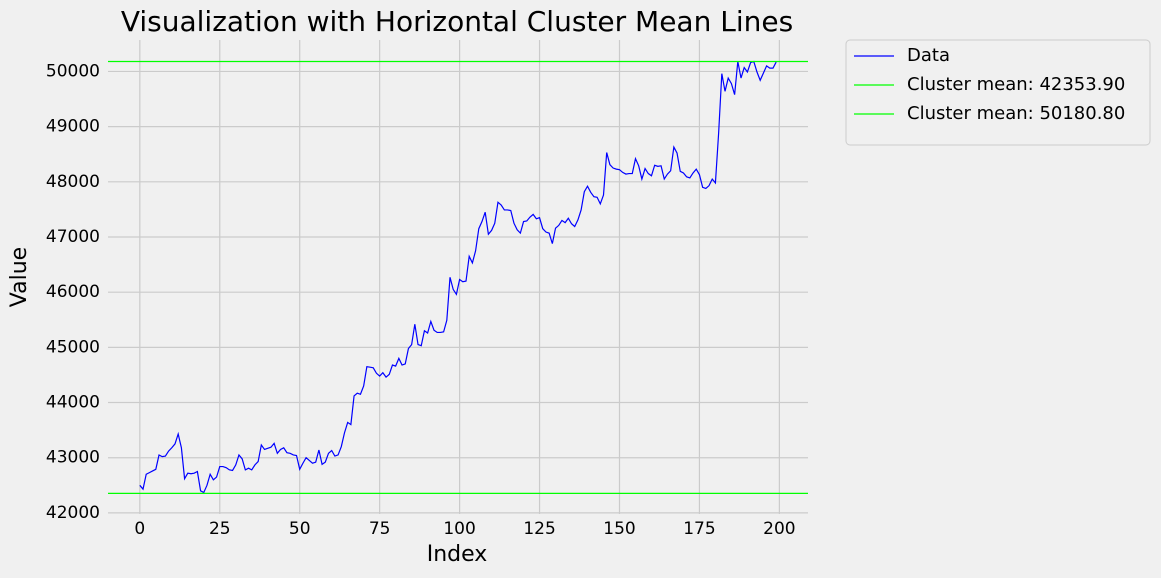  I want to click on x-tick-label: 150, so click(619, 529).